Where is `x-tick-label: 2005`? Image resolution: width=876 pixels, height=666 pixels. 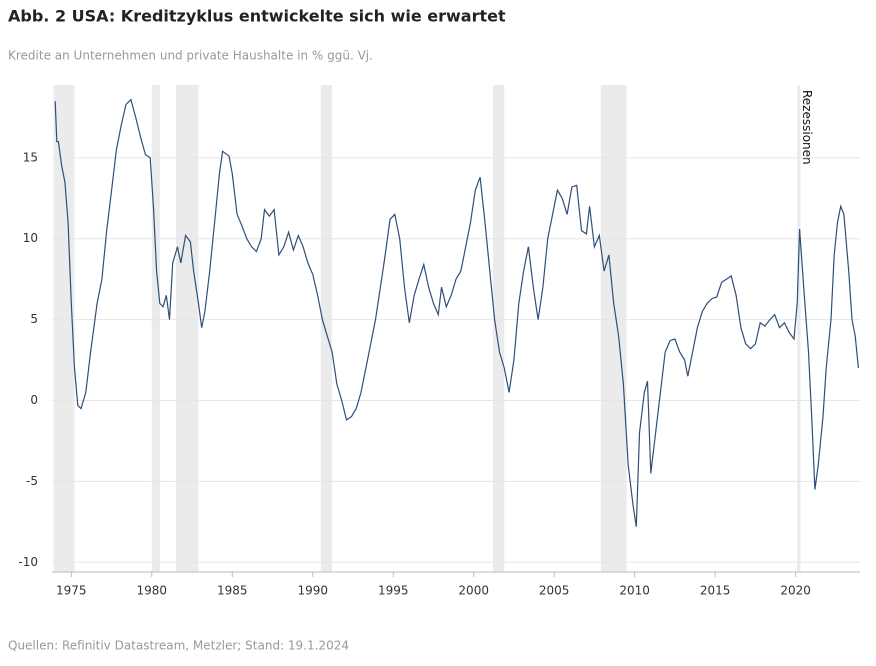
x-tick-label: 2005 is located at coordinates (554, 591).